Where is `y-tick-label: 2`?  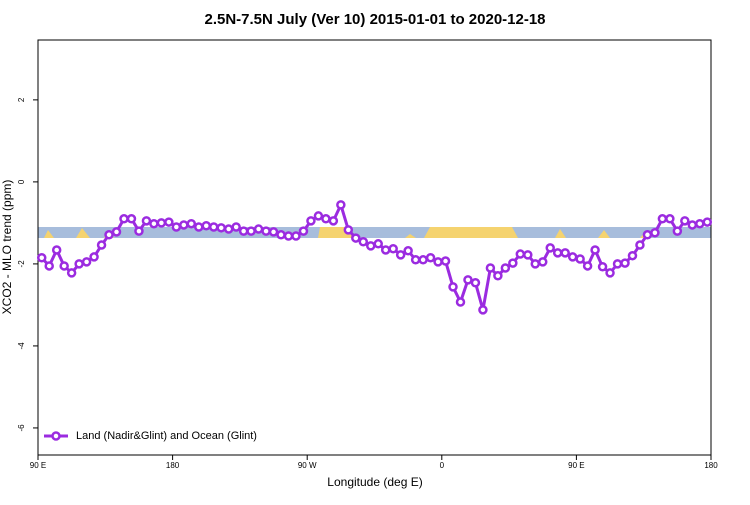
y-tick-label: 2 is located at coordinates (21, 99).